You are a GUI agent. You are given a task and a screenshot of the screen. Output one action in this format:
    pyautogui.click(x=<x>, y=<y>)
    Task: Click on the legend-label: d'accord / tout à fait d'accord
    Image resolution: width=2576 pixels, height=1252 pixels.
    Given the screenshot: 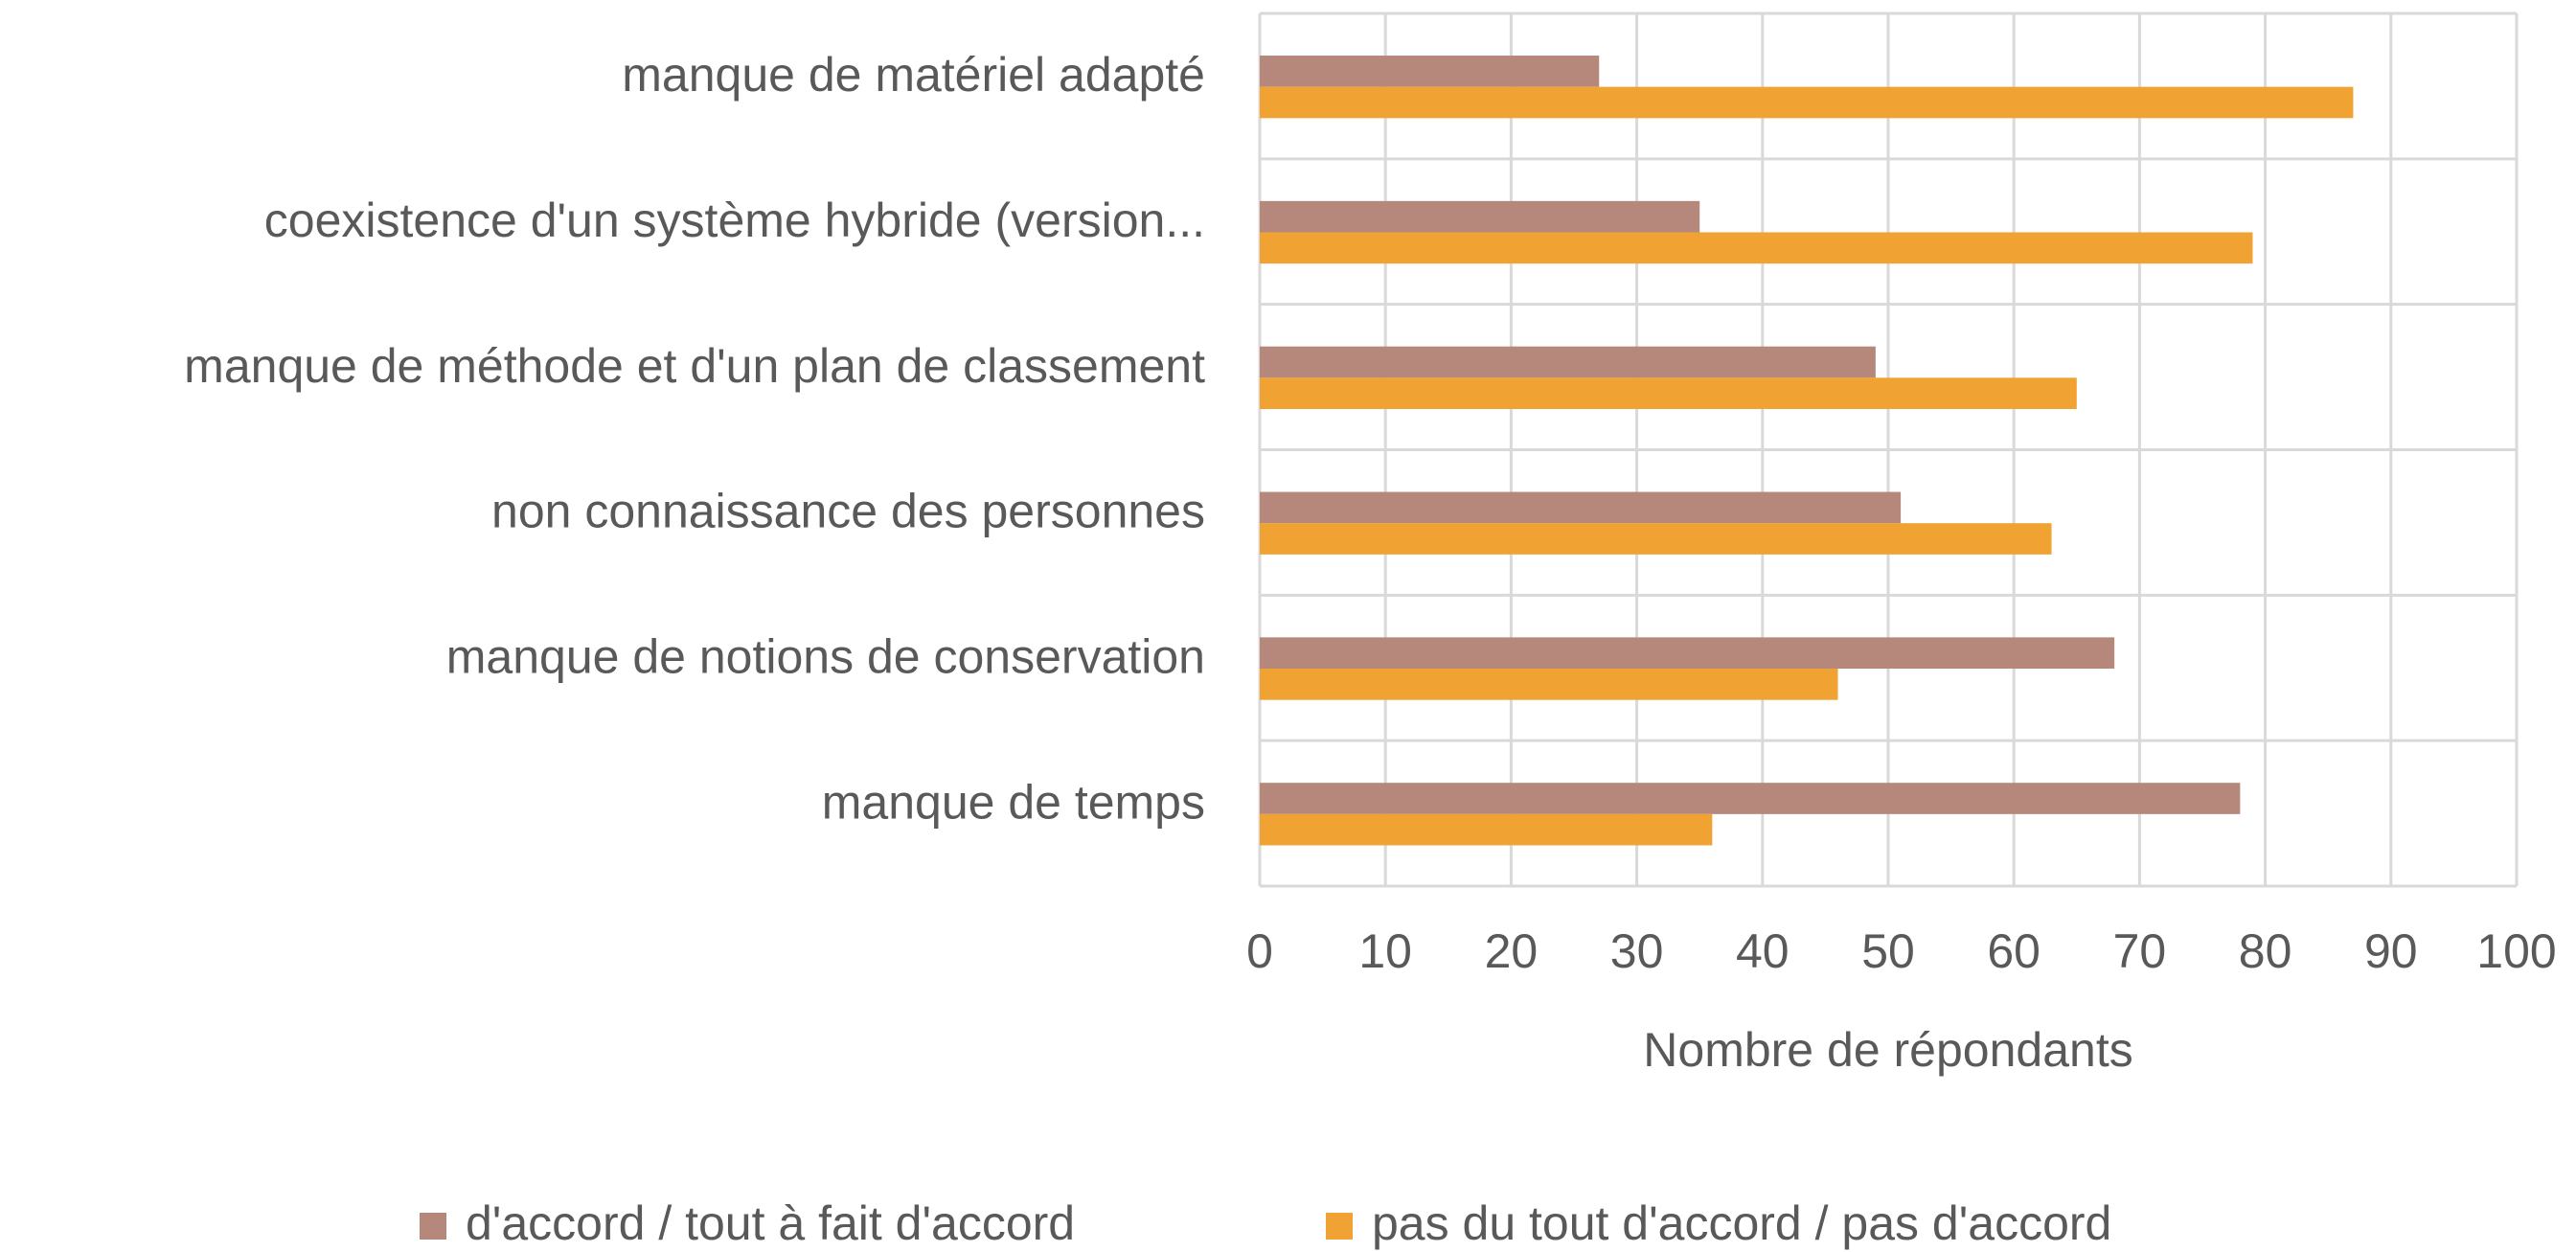 What is the action you would take?
    pyautogui.click(x=770, y=1223)
    